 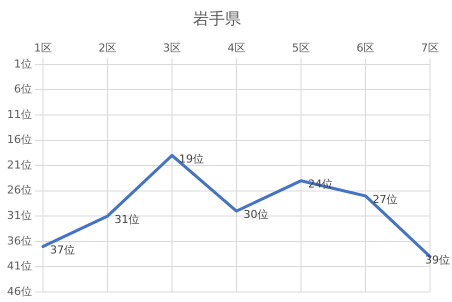 What do you see at coordinates (127, 219) in the screenshot?
I see `data-label: 31位` at bounding box center [127, 219].